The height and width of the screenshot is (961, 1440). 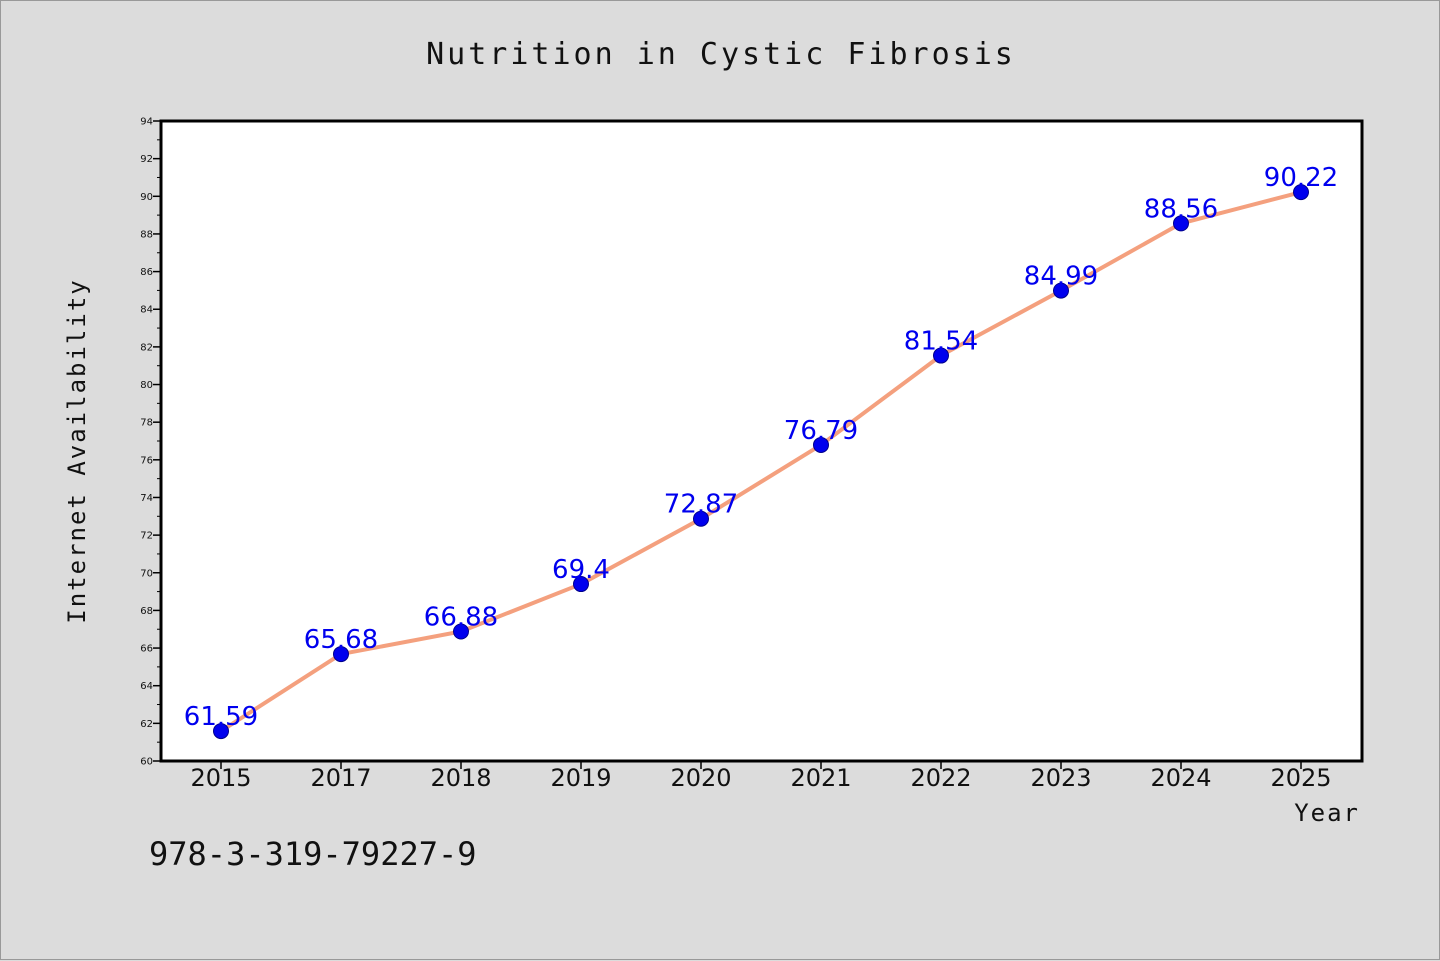 I want to click on x-tick-label: 2015, so click(x=220, y=778).